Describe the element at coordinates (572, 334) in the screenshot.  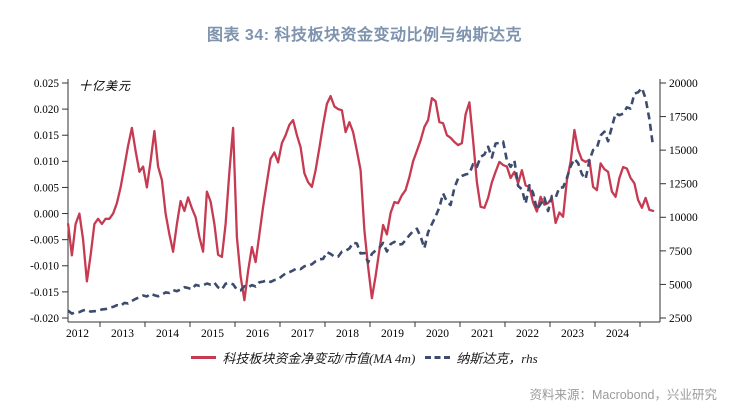
I see `x-axis-year-label: 2023` at that location.